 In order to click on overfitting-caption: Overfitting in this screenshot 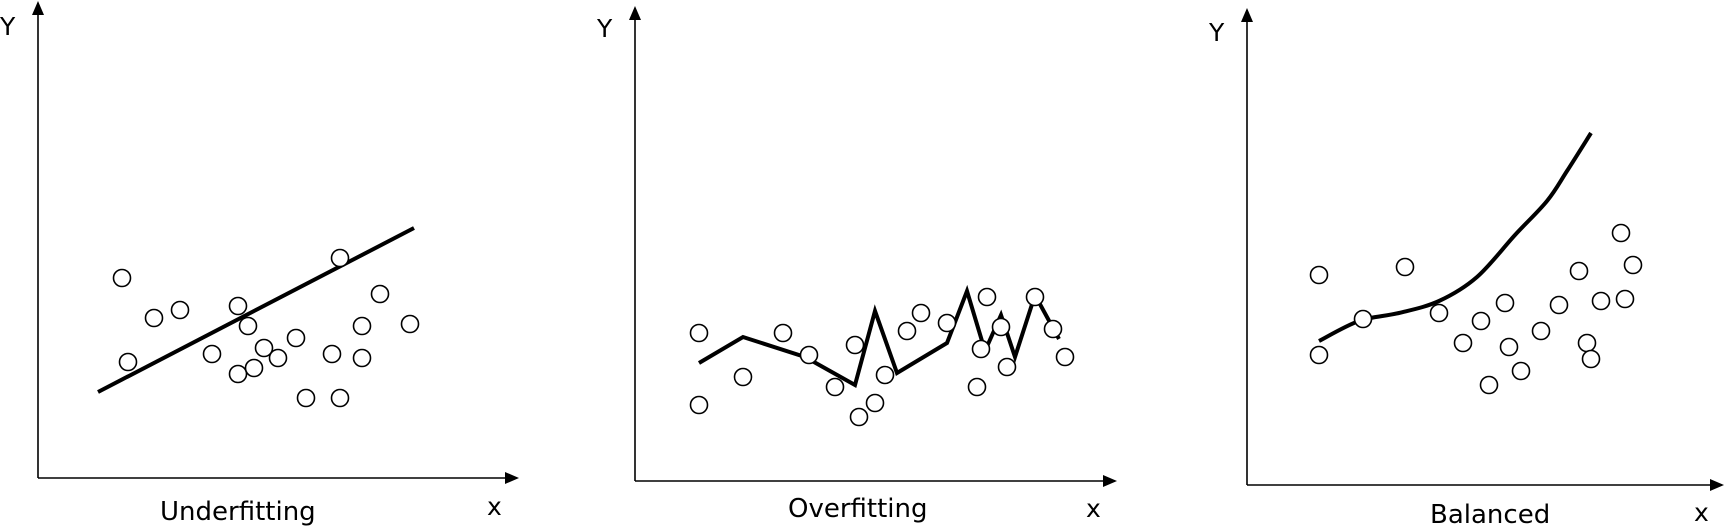, I will do `click(858, 509)`.